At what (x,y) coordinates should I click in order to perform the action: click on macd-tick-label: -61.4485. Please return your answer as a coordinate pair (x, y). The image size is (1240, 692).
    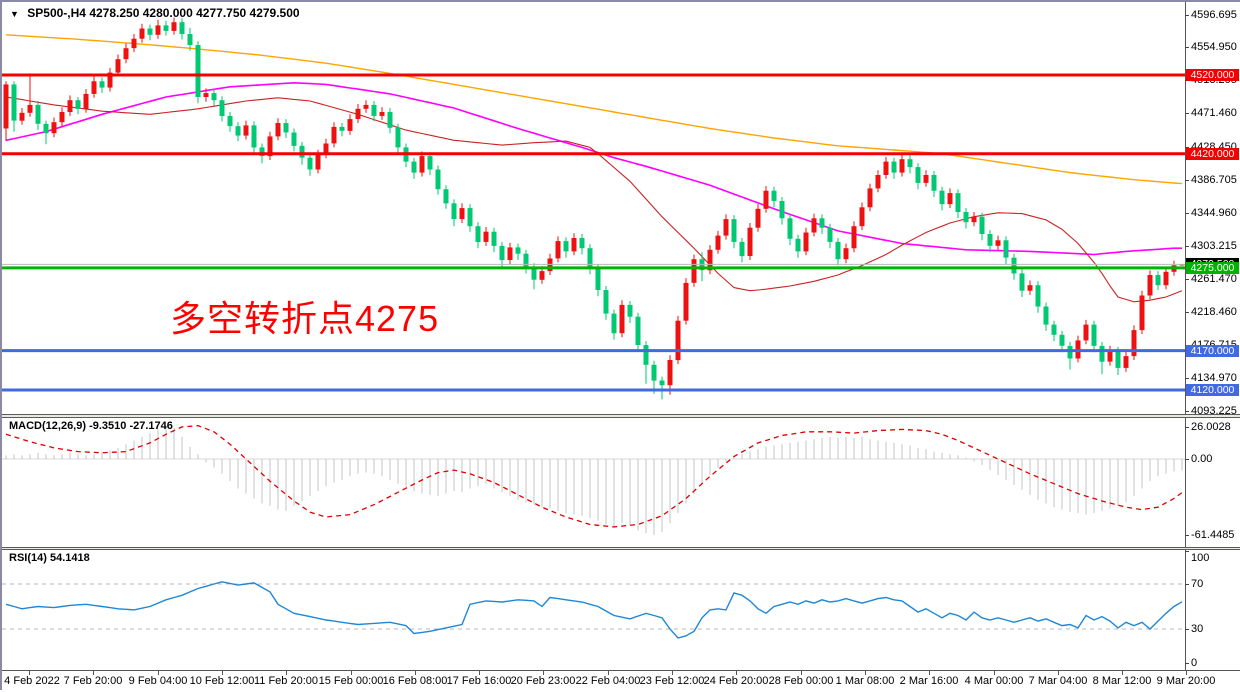
    Looking at the image, I should click on (1213, 535).